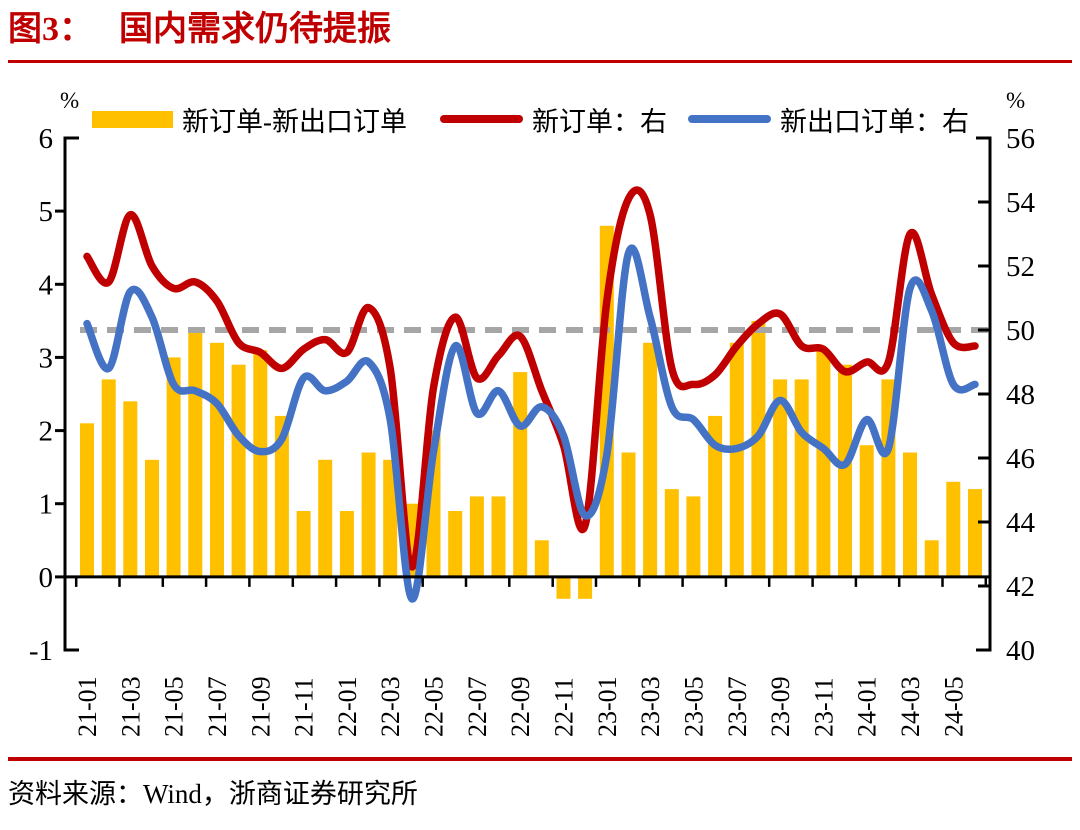 The image size is (1080, 830). Describe the element at coordinates (390, 706) in the screenshot. I see `x-axis-label: 22-03` at that location.